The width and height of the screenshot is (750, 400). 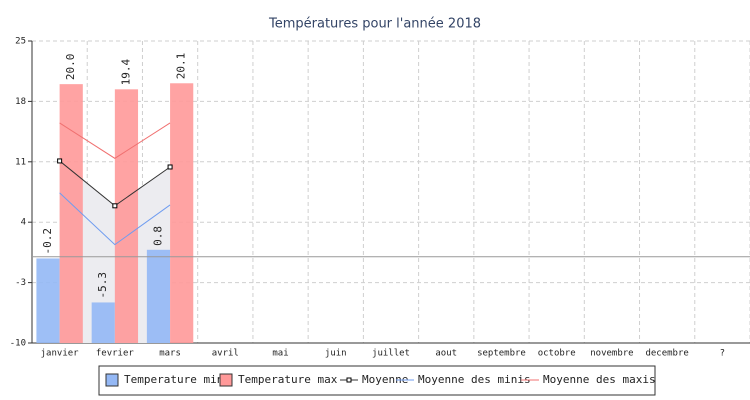 I want to click on area, so click(x=115, y=251).